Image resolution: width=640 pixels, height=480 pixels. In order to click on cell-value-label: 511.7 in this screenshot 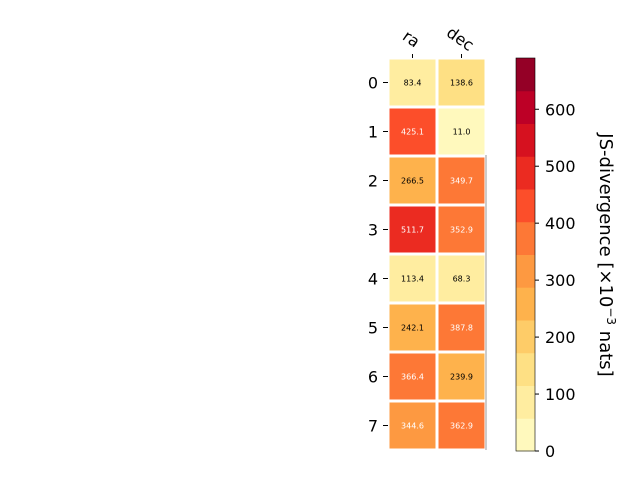, I will do `click(412, 230)`.